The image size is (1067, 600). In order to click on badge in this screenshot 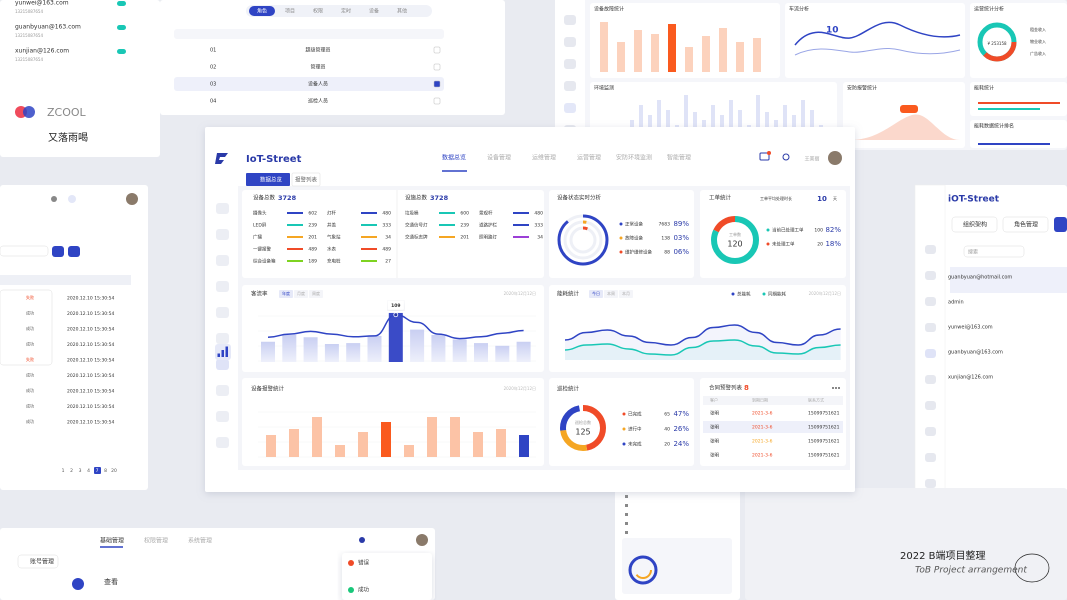, I will do `click(769, 153)`.